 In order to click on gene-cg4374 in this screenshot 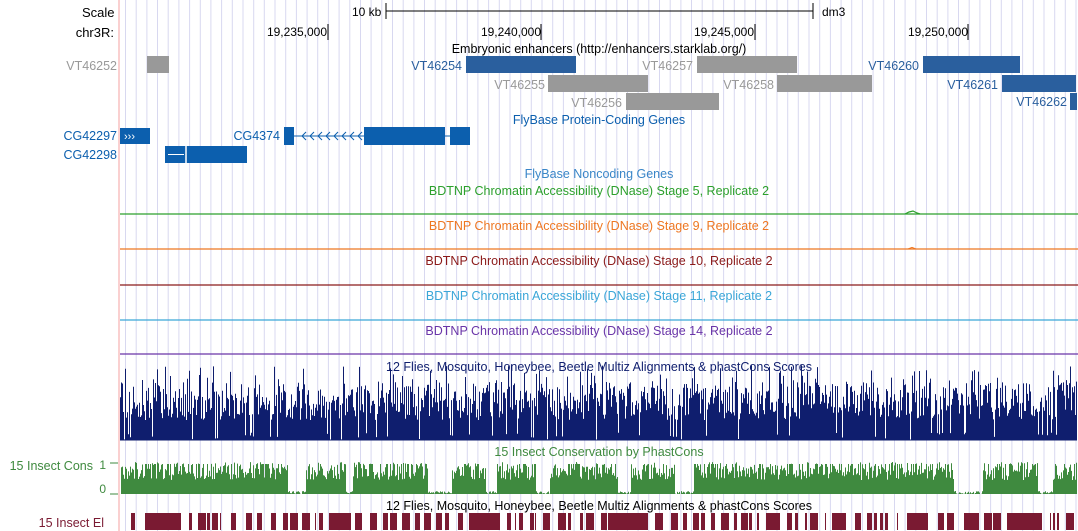, I will do `click(377, 136)`.